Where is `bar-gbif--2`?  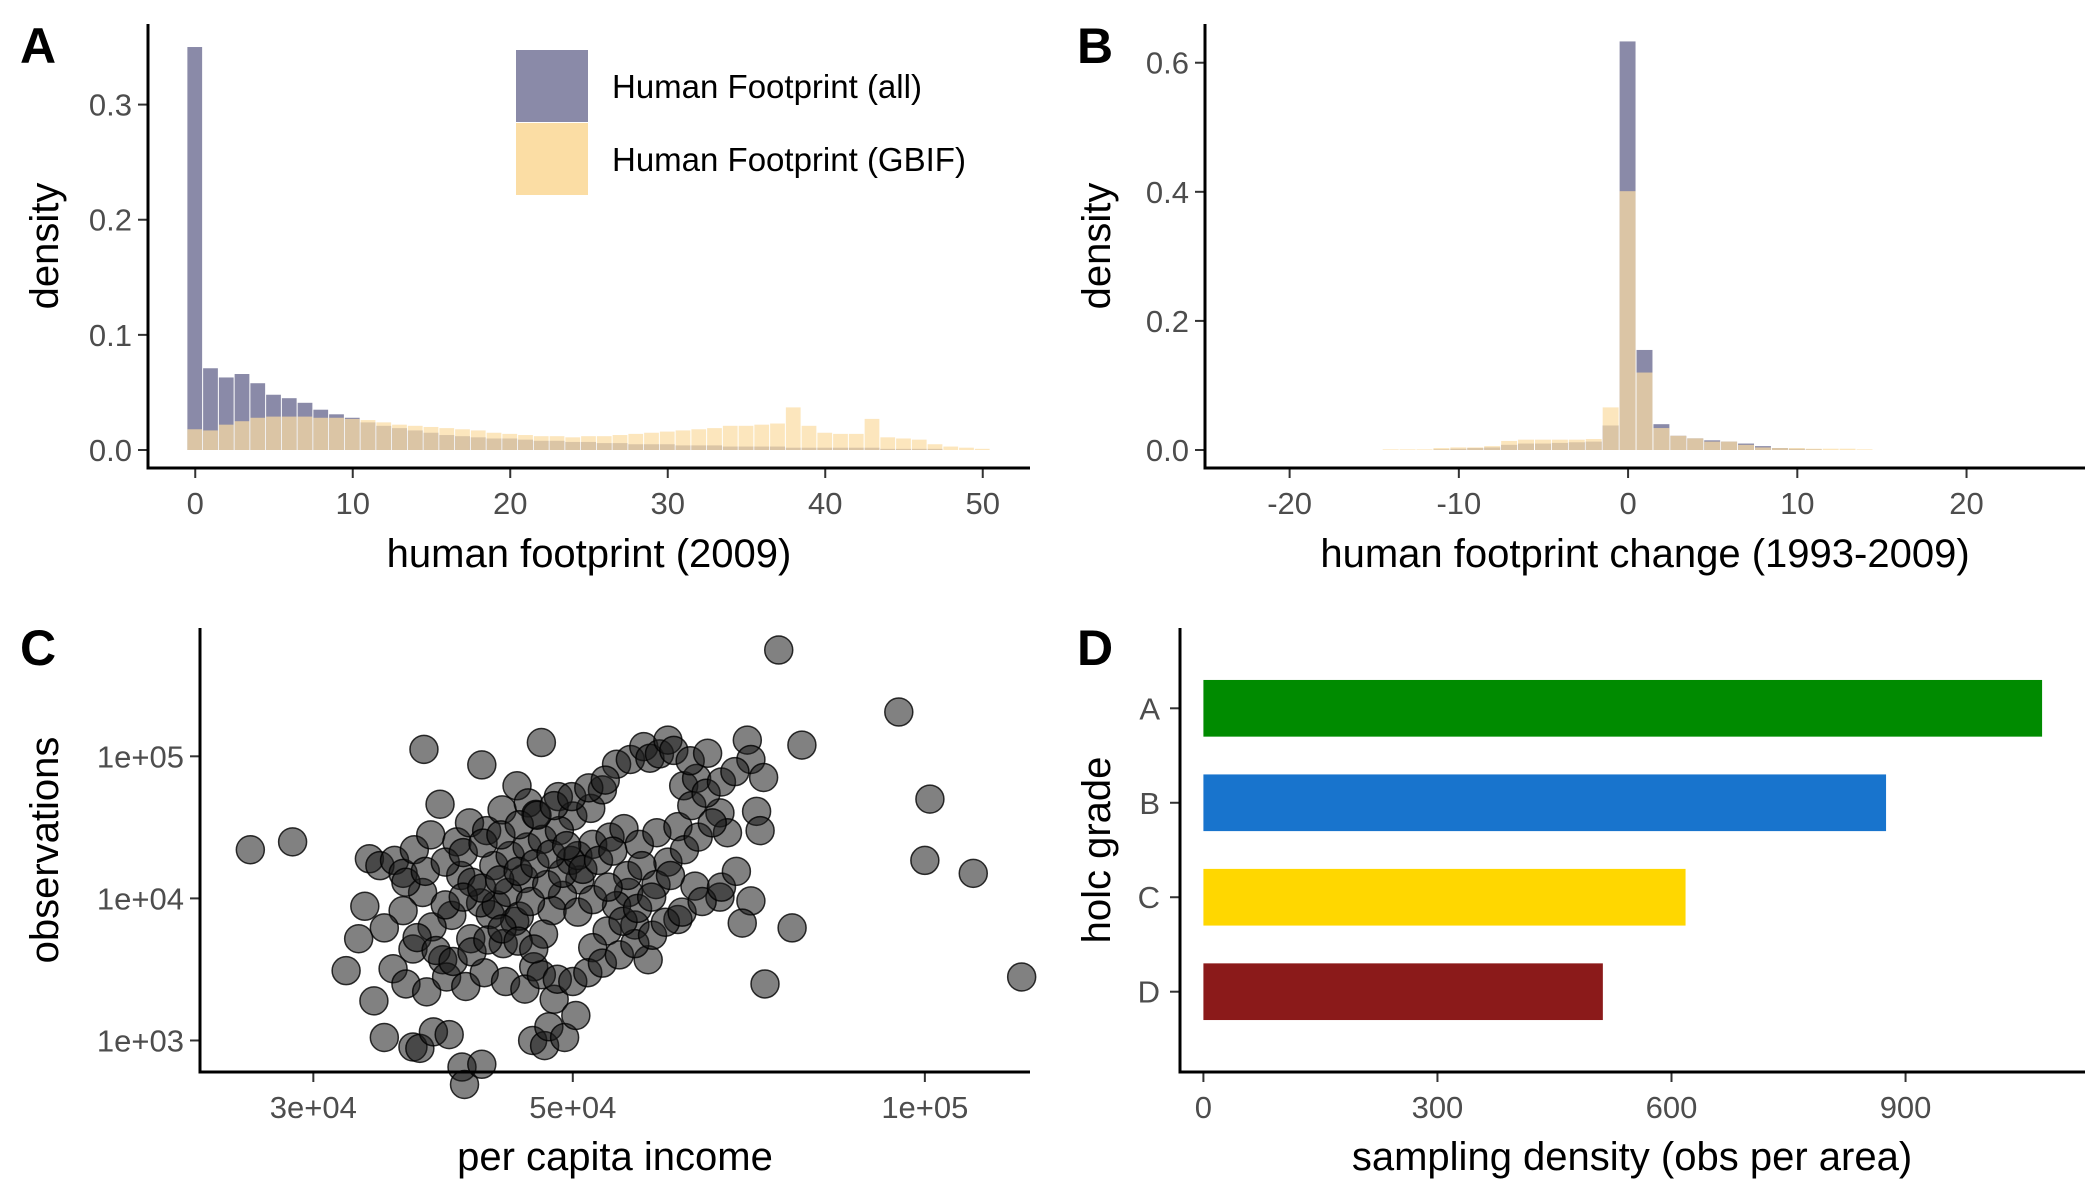
bar-gbif--2 is located at coordinates (1593, 444).